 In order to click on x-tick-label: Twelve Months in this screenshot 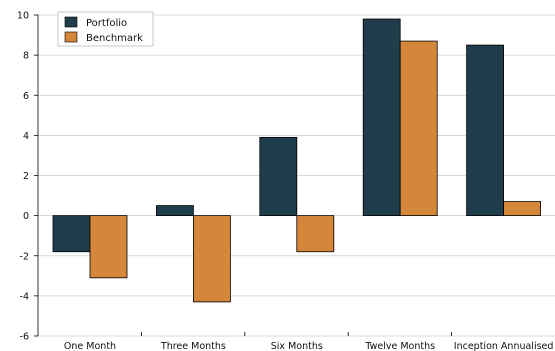, I will do `click(399, 346)`.